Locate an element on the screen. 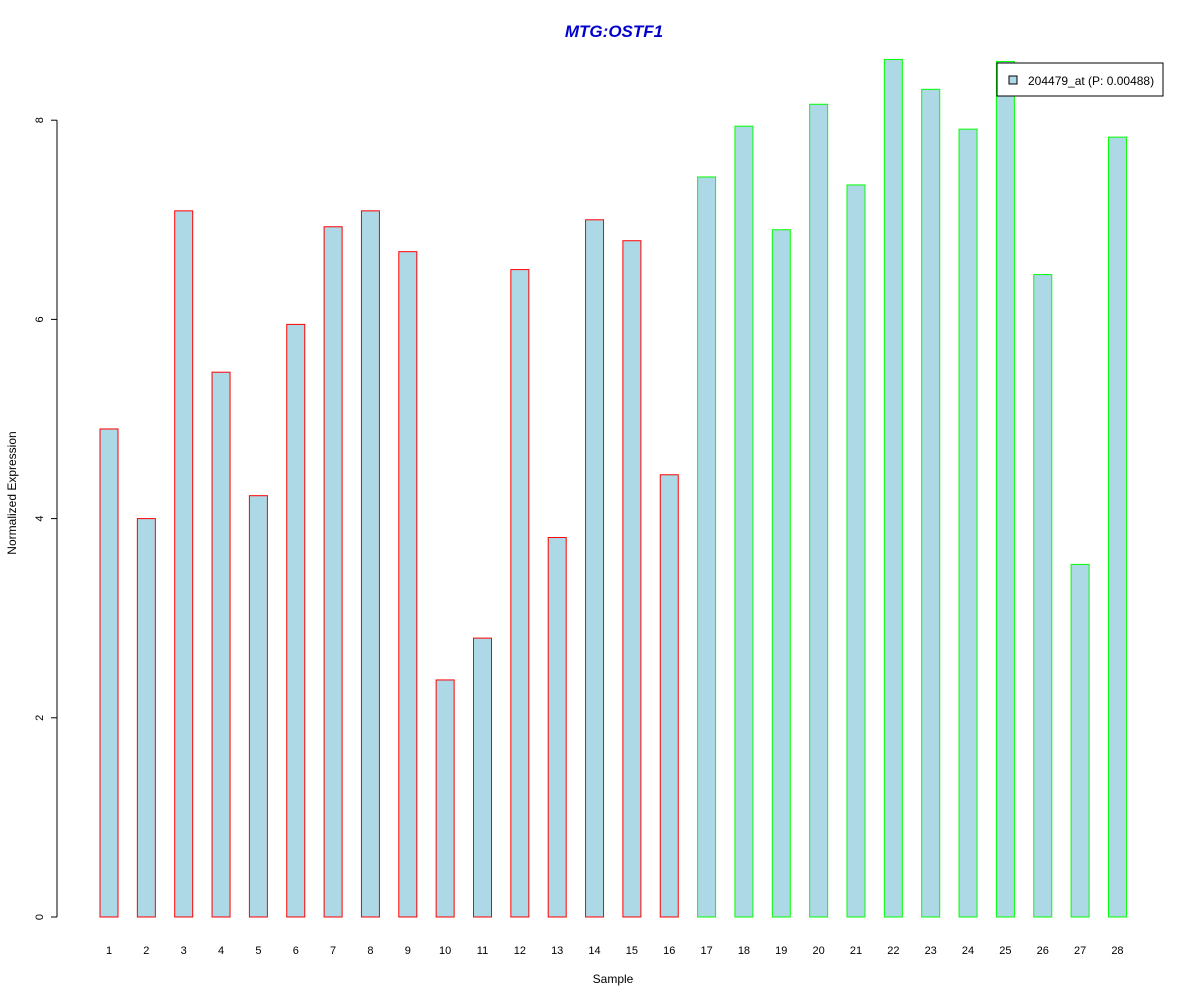 This screenshot has width=1200, height=1000. x-tick-label: 1 is located at coordinates (109, 951).